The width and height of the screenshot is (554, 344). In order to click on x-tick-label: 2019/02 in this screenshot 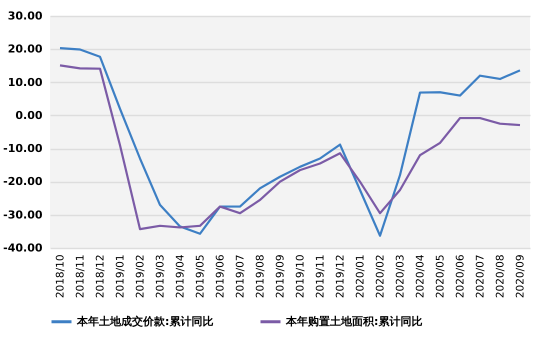, I will do `click(140, 276)`.